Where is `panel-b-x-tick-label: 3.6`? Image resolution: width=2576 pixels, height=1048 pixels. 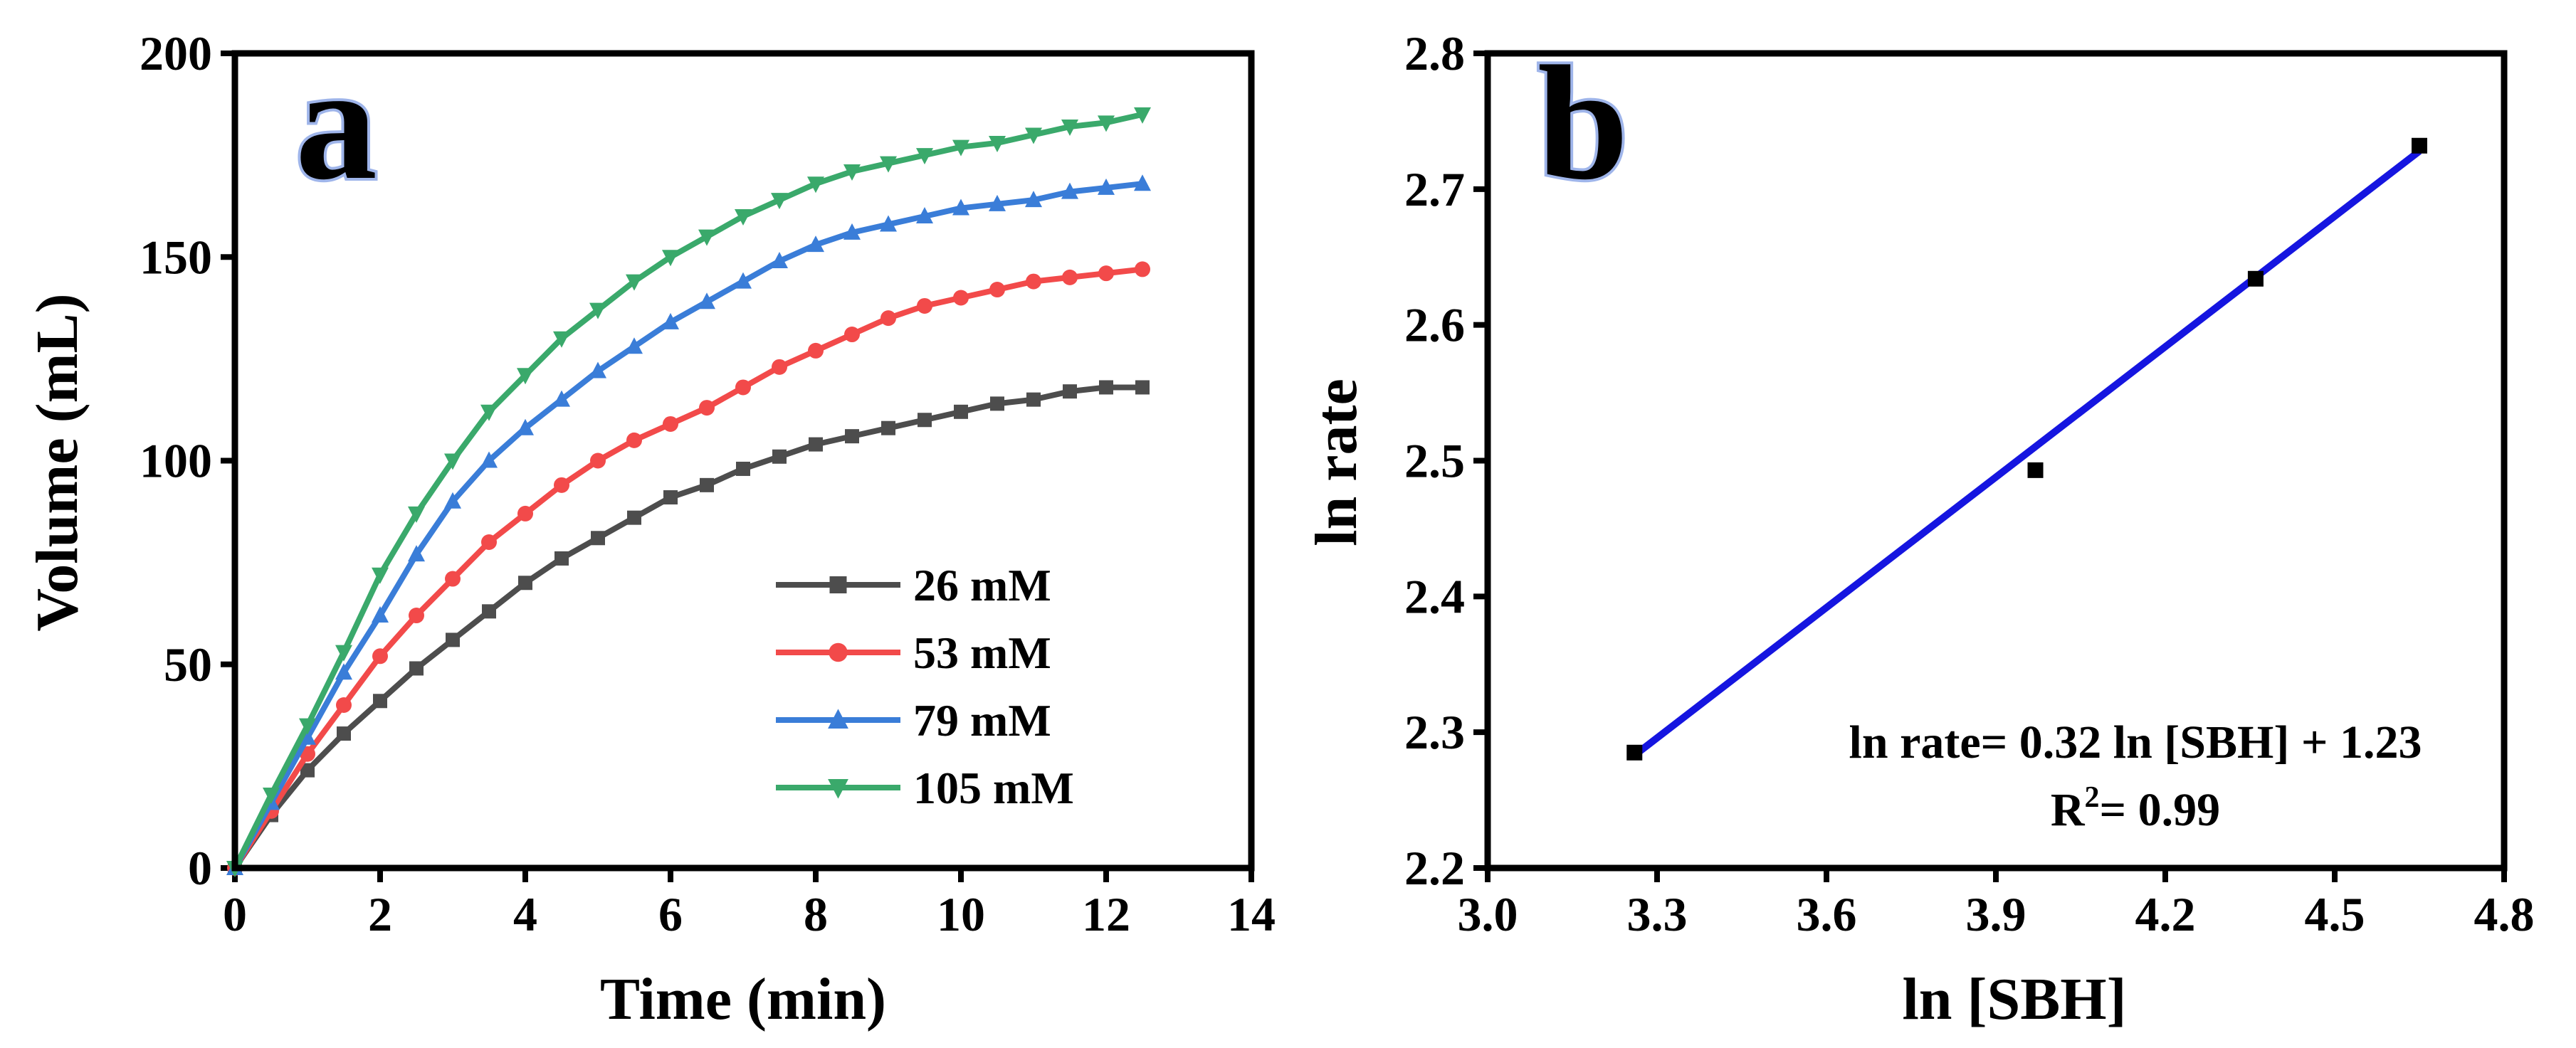
panel-b-x-tick-label: 3.6 is located at coordinates (1827, 914).